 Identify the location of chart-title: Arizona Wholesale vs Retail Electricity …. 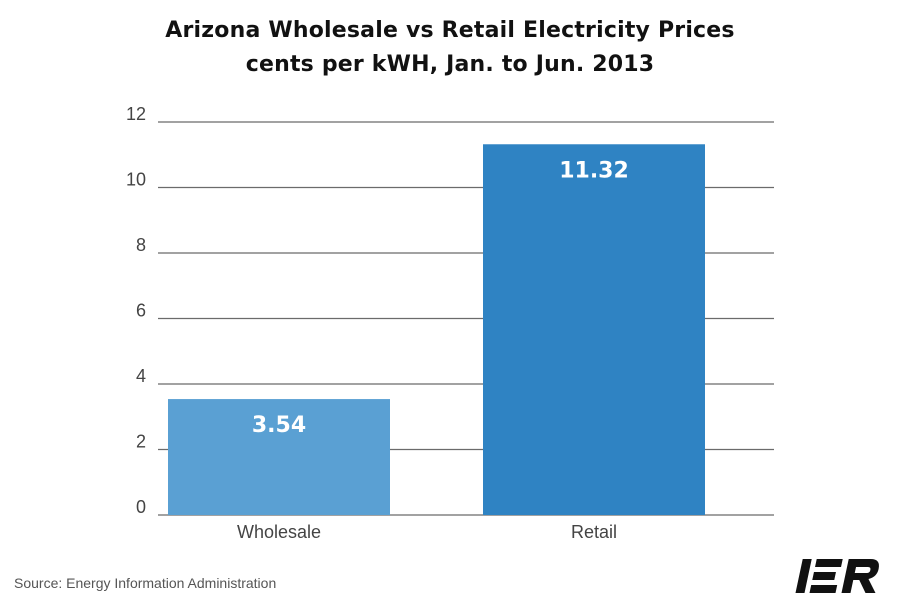
(450, 30).